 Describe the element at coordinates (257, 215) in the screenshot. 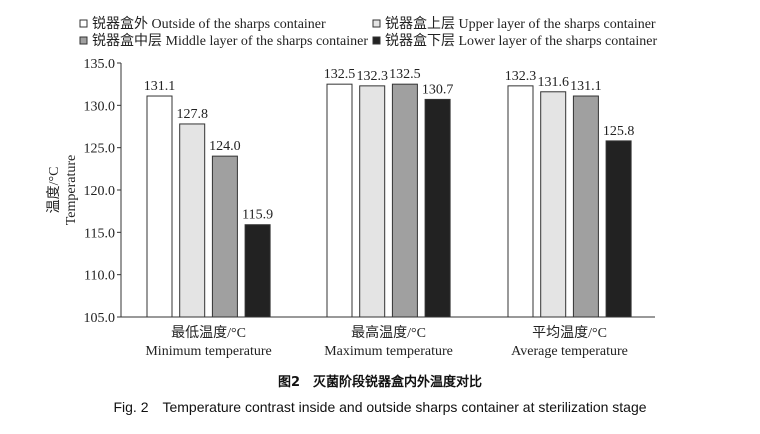

I see `data-label: 115.9` at that location.